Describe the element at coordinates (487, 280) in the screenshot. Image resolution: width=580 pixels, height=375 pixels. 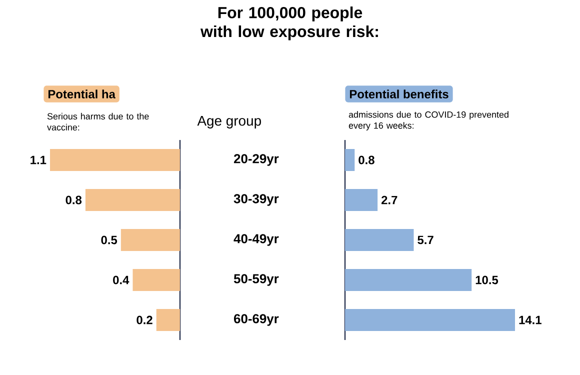
I see `data-label: 10.5` at that location.